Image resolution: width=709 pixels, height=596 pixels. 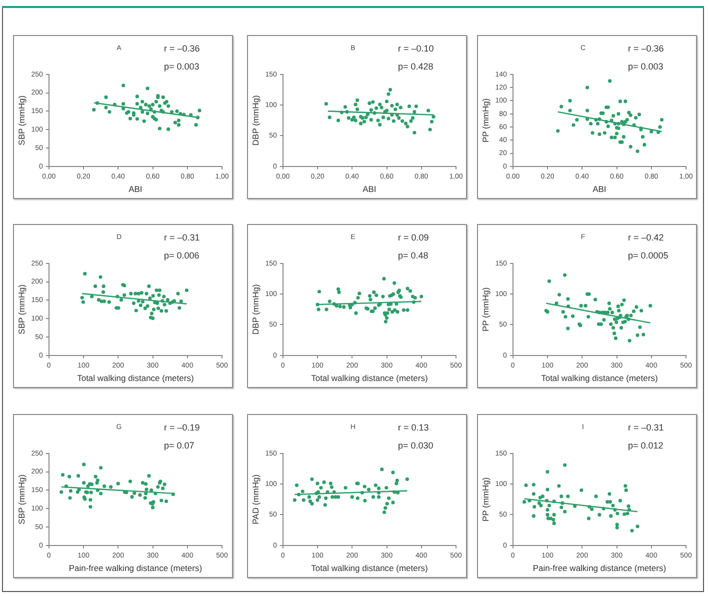 What do you see at coordinates (646, 237) in the screenshot?
I see `text: r = –0.42` at bounding box center [646, 237].